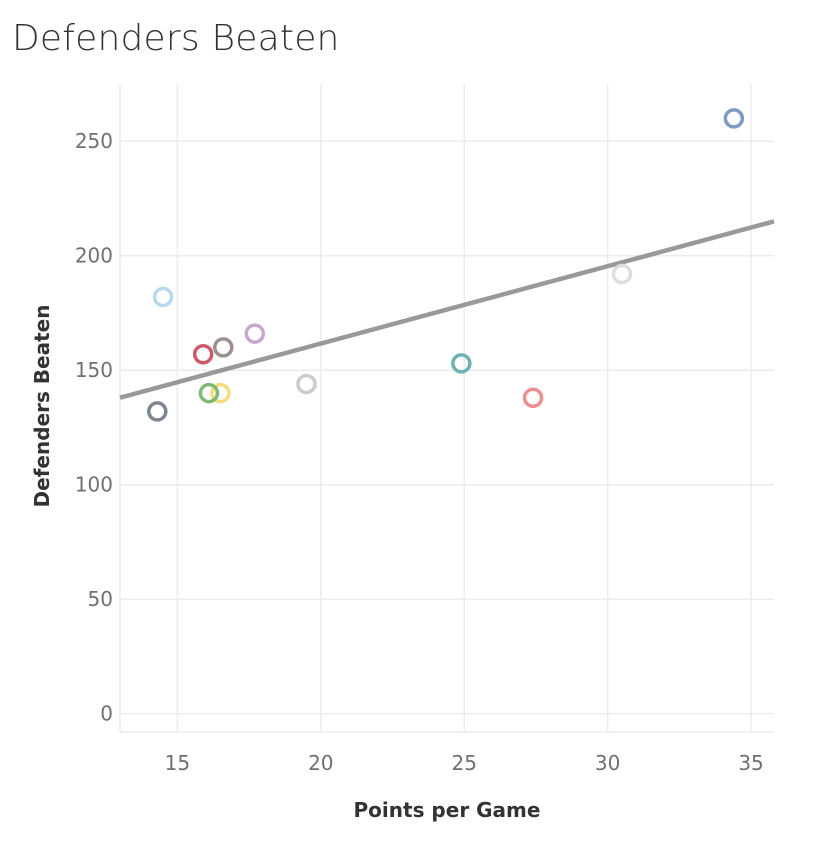  Describe the element at coordinates (176, 38) in the screenshot. I see `chart-title: Defenders Beaten` at that location.